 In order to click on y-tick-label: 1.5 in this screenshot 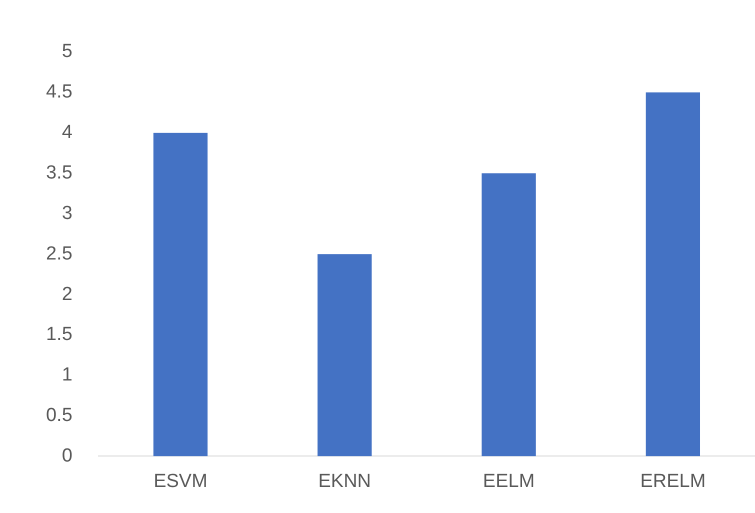, I will do `click(59, 335)`.